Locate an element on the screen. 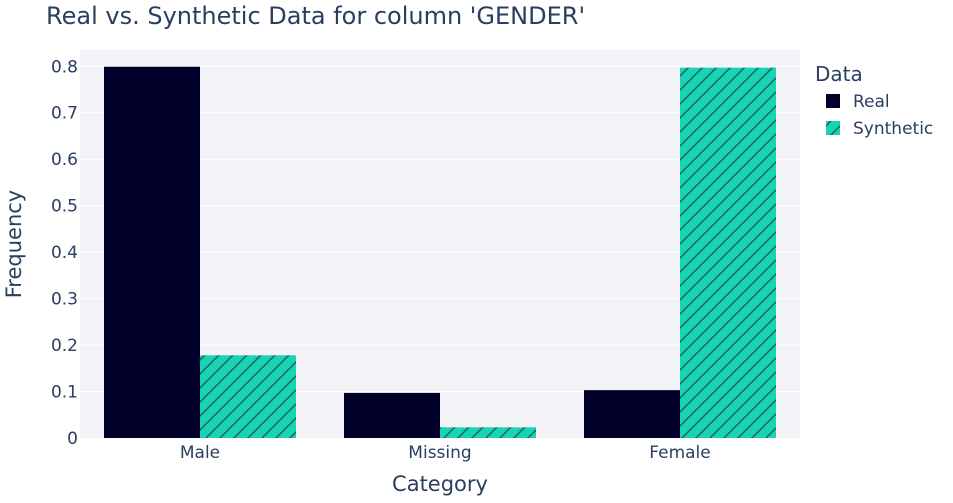  legend-item-real: Real is located at coordinates (858, 102).